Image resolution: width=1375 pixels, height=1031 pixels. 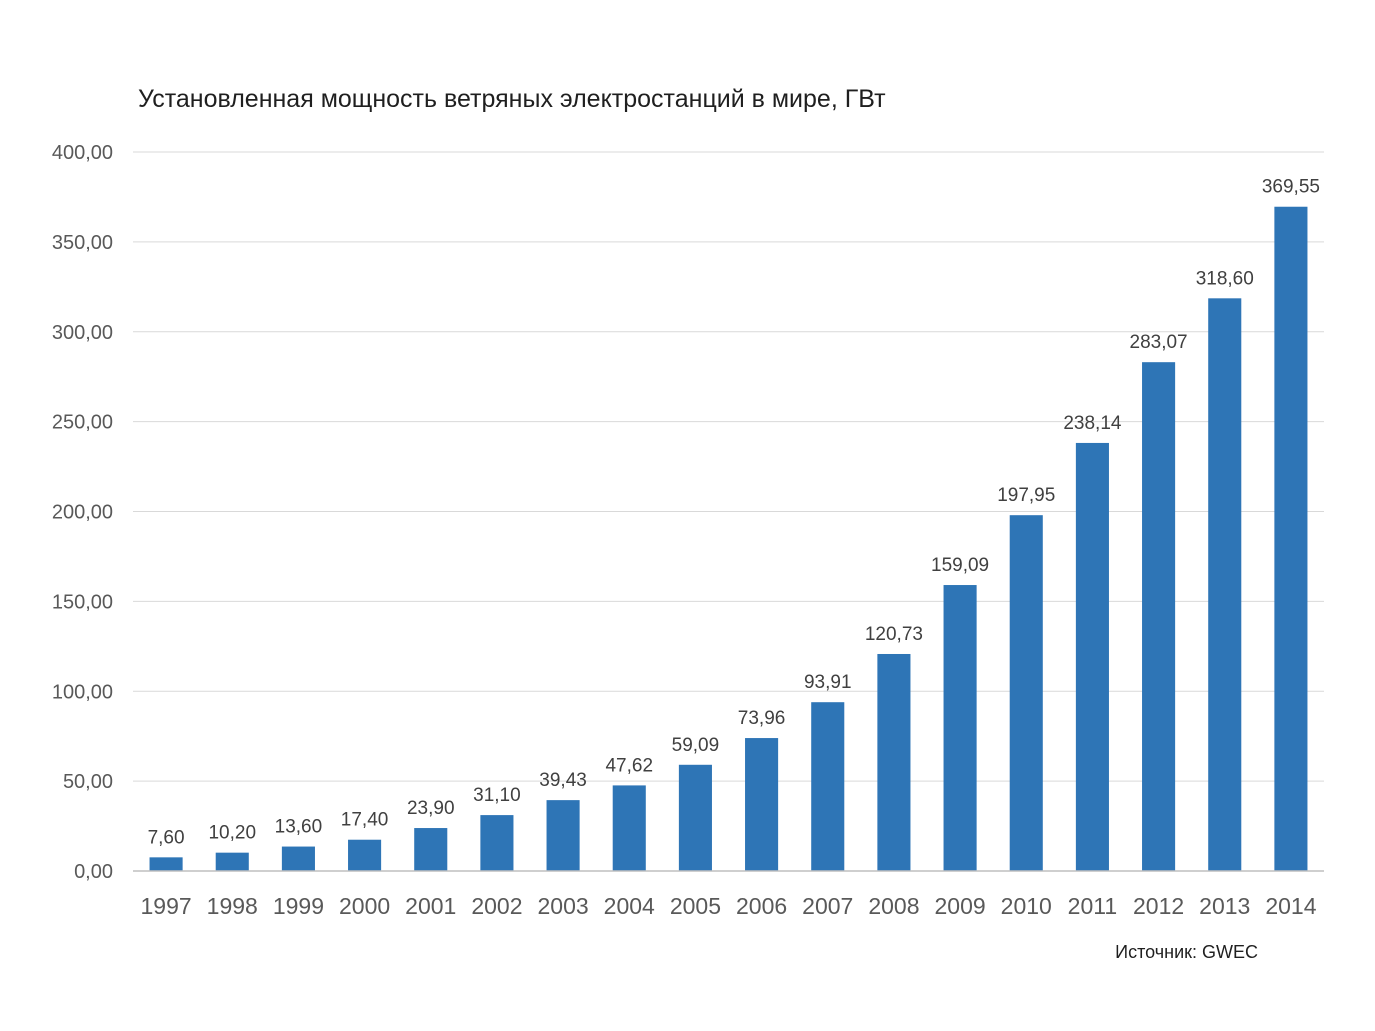 I want to click on bar-2008, so click(x=894, y=762).